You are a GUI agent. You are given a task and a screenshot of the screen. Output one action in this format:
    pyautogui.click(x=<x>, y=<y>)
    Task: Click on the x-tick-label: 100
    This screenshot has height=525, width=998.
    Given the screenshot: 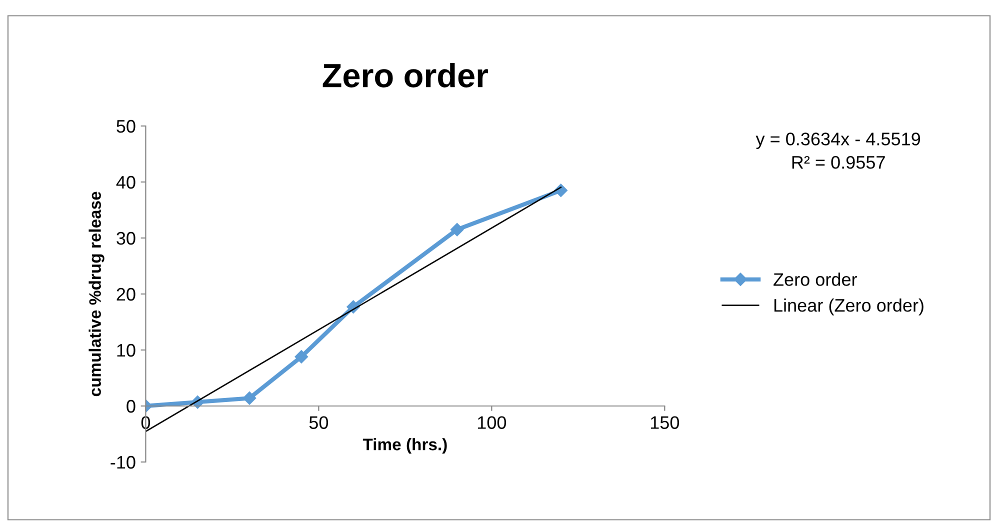 What is the action you would take?
    pyautogui.click(x=492, y=422)
    